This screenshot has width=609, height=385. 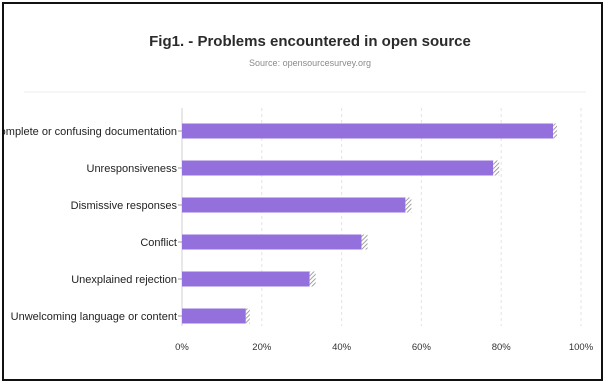 I want to click on category-label: Unwelcoming language or content, so click(x=94, y=317).